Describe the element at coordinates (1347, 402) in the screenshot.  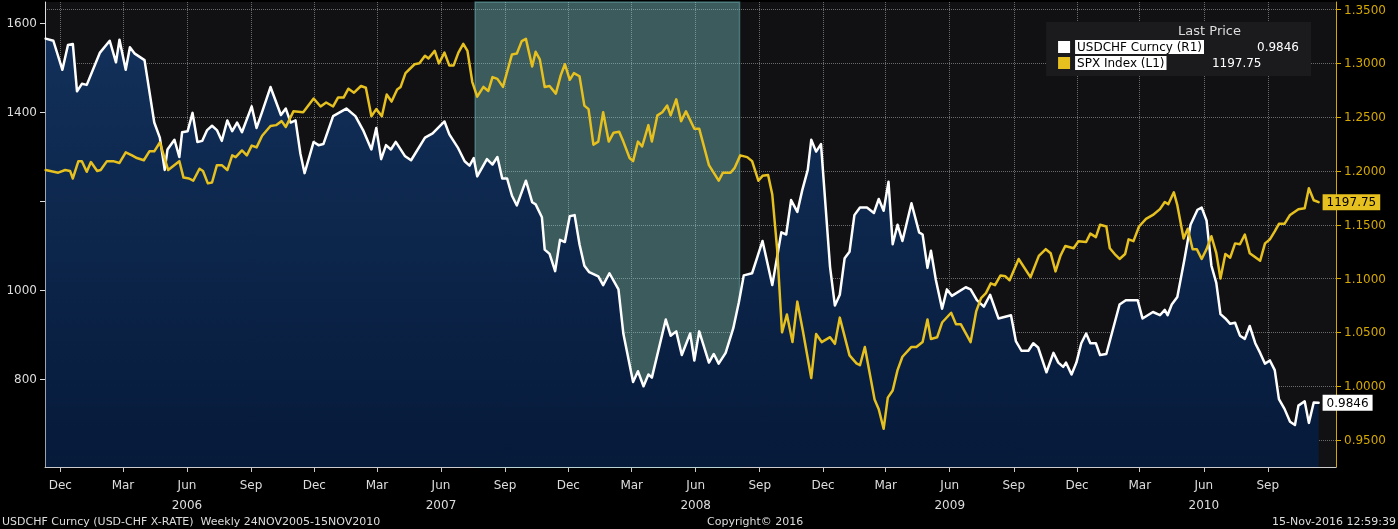
I see `data-label: 0.9846` at that location.